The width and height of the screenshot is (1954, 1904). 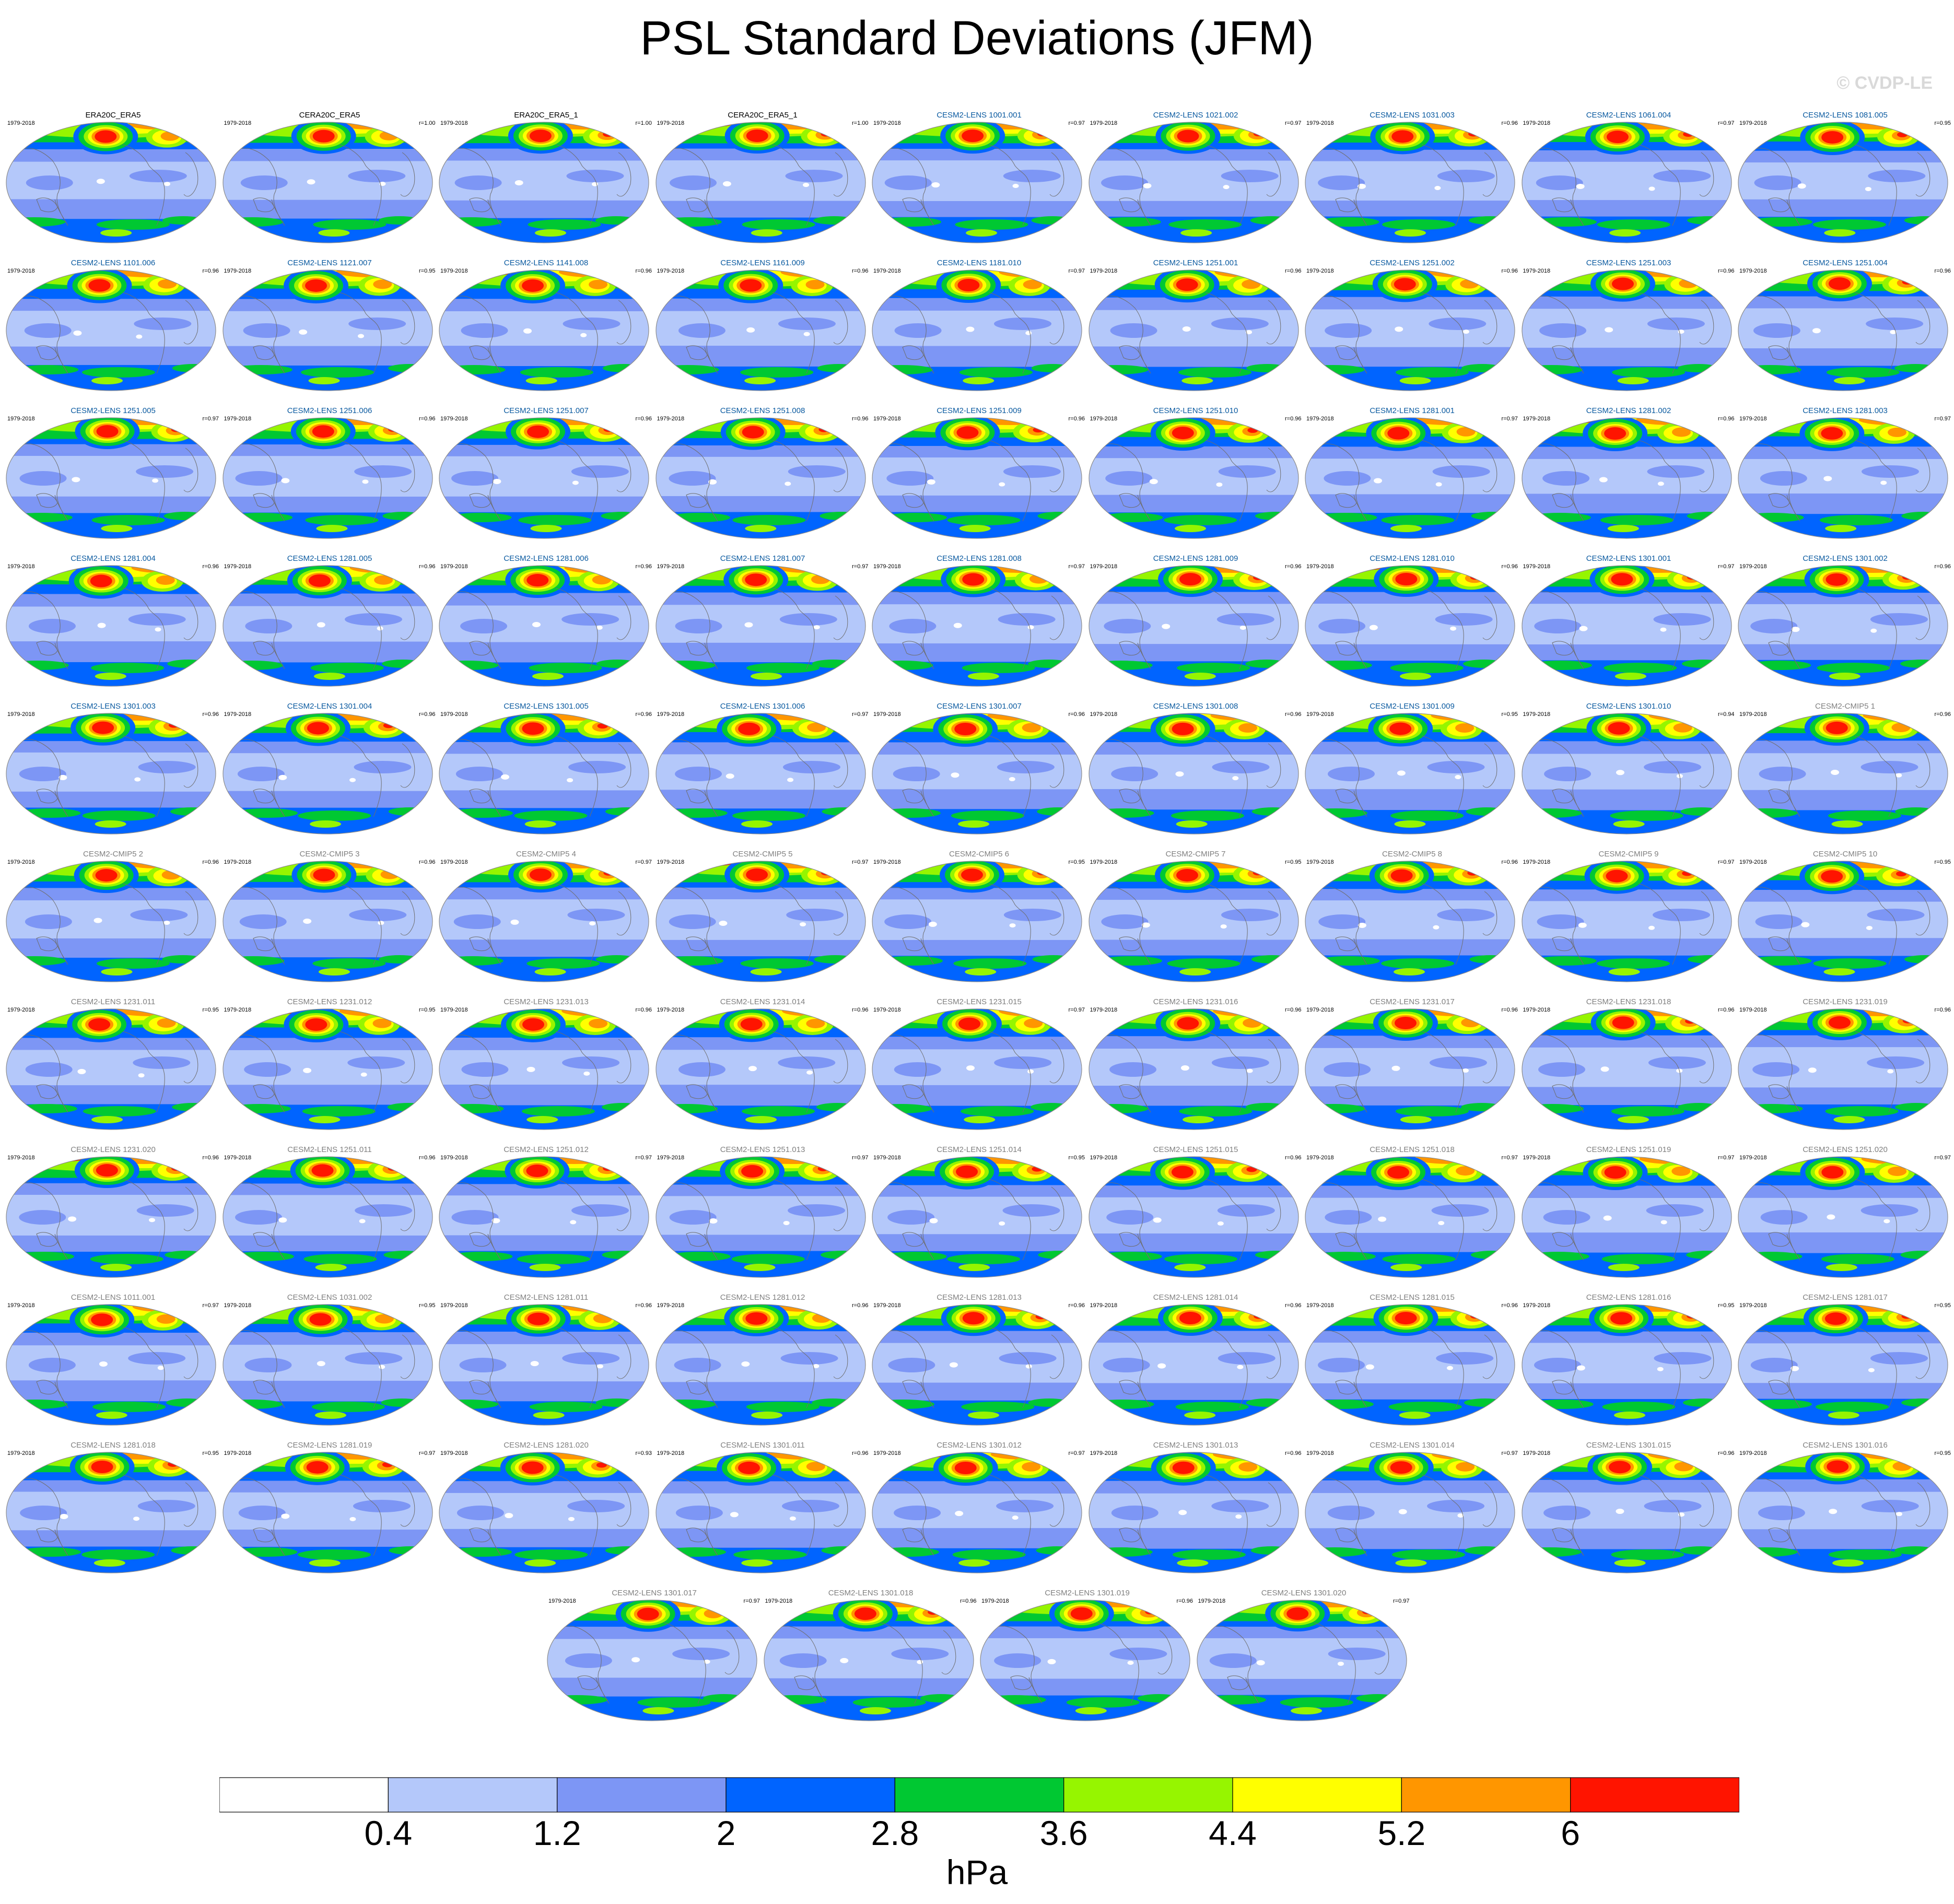 What do you see at coordinates (546, 1445) in the screenshot?
I see `panel-title: CESM2-LENS 1281.020` at bounding box center [546, 1445].